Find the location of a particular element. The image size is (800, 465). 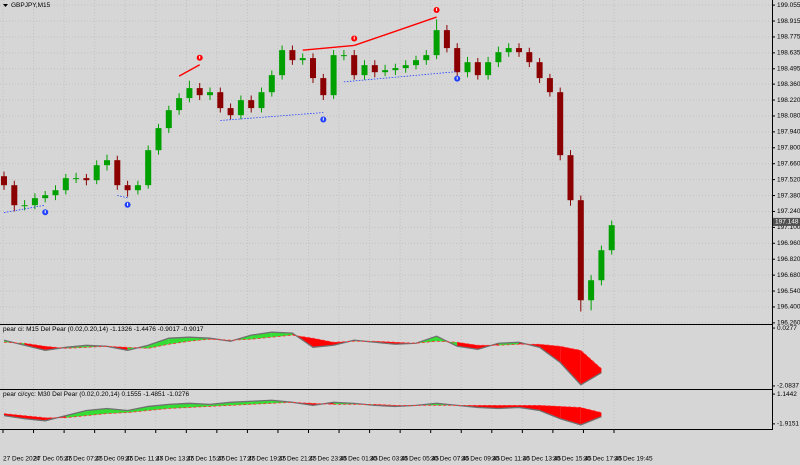

last-price-label: 197.148 is located at coordinates (787, 222).